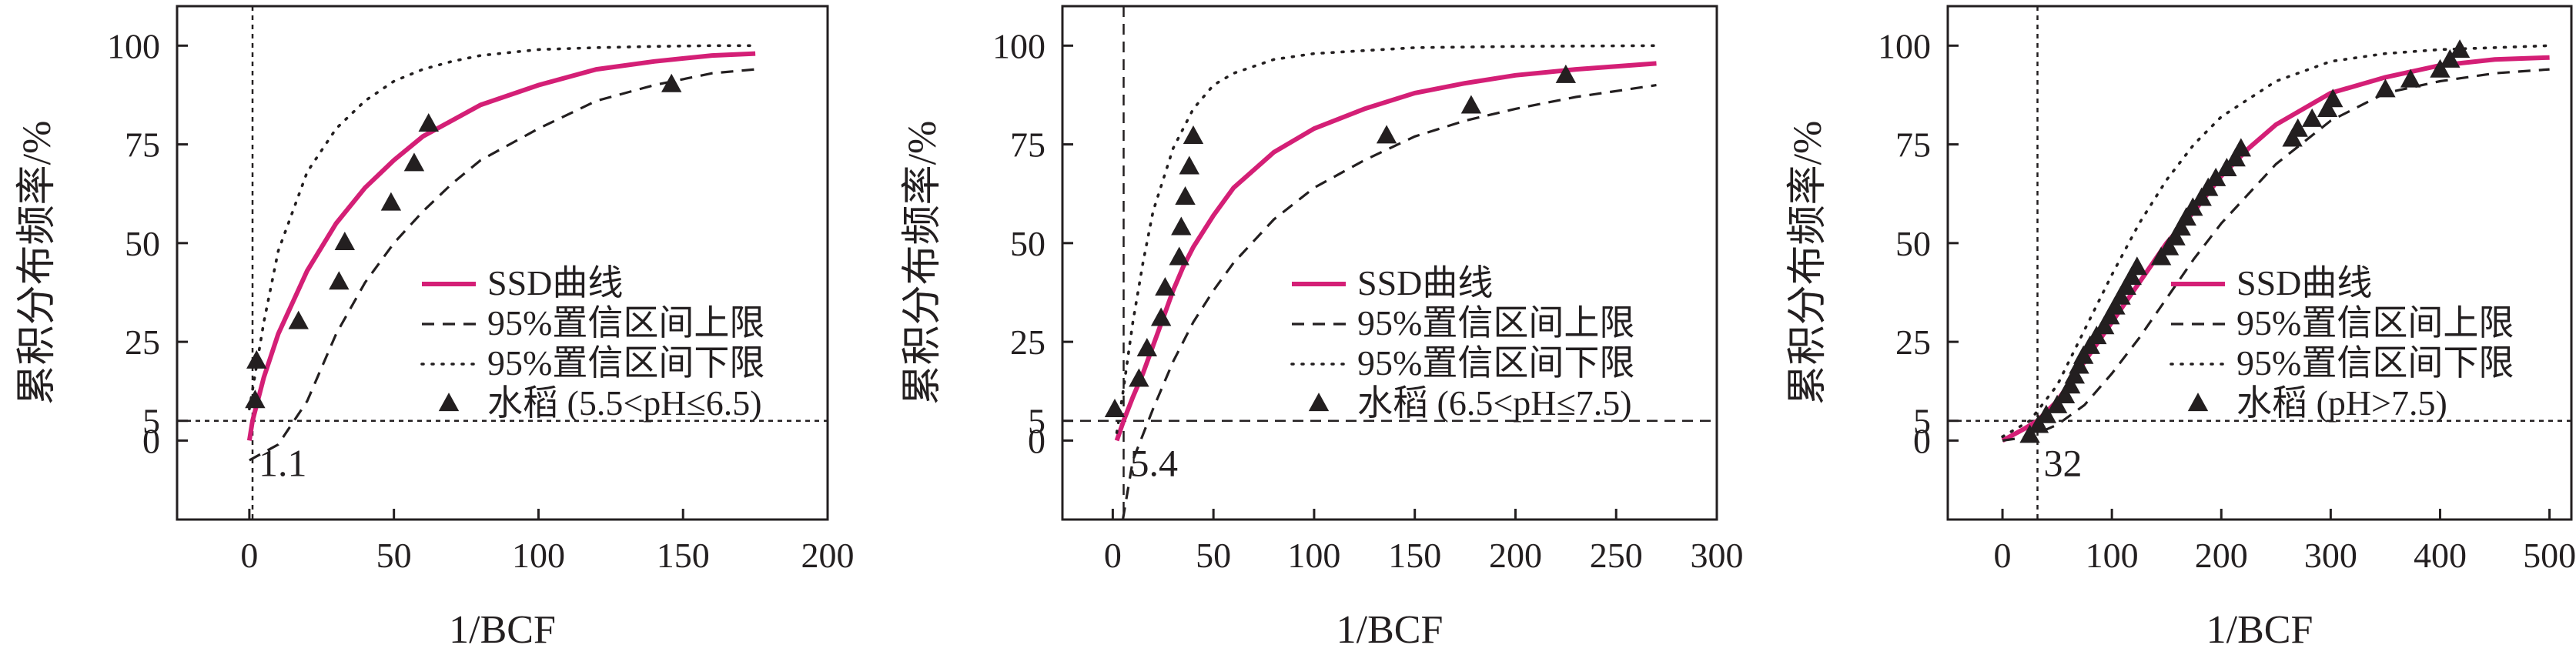 The width and height of the screenshot is (2576, 655). Describe the element at coordinates (2441, 555) in the screenshot. I see `x-tick-label: 400` at that location.